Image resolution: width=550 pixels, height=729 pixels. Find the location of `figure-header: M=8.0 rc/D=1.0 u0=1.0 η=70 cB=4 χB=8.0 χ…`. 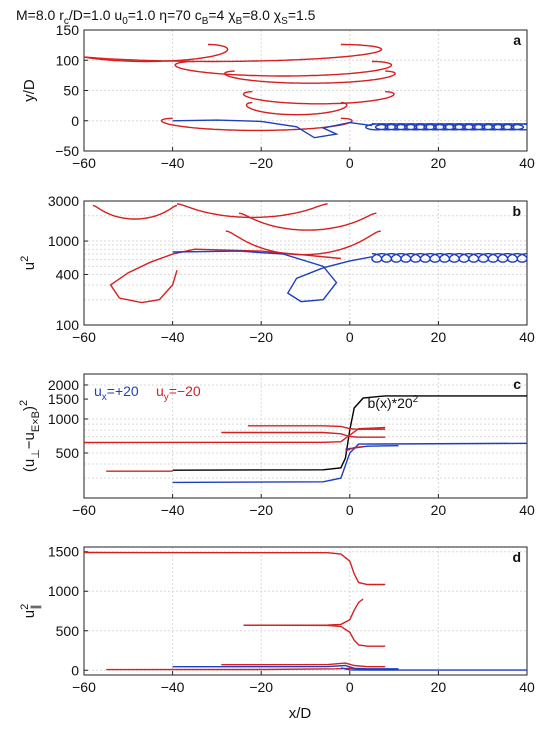

figure-header: M=8.0 rc/D=1.0 u0=1.0 η=70 cB=4 χB=8.0 χ… is located at coordinates (166, 17).